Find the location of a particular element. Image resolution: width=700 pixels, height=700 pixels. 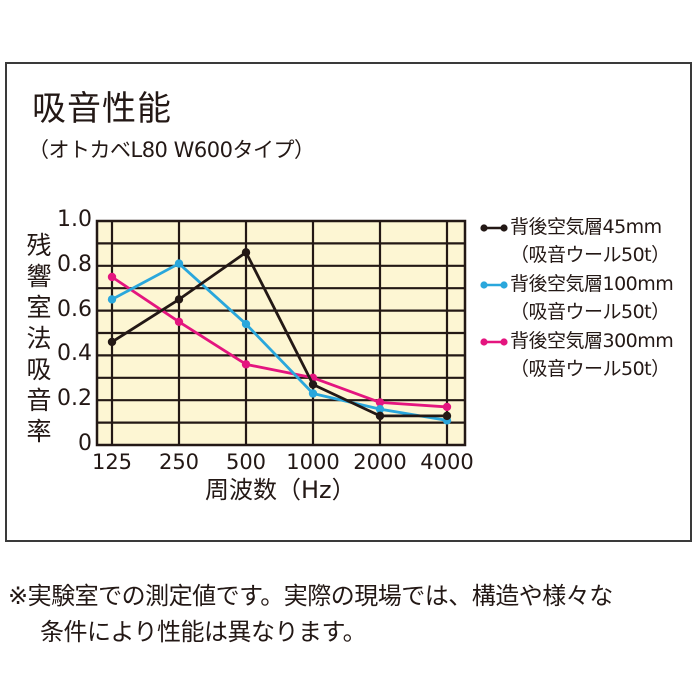

y-tick-label: 0.6 is located at coordinates (74, 309).